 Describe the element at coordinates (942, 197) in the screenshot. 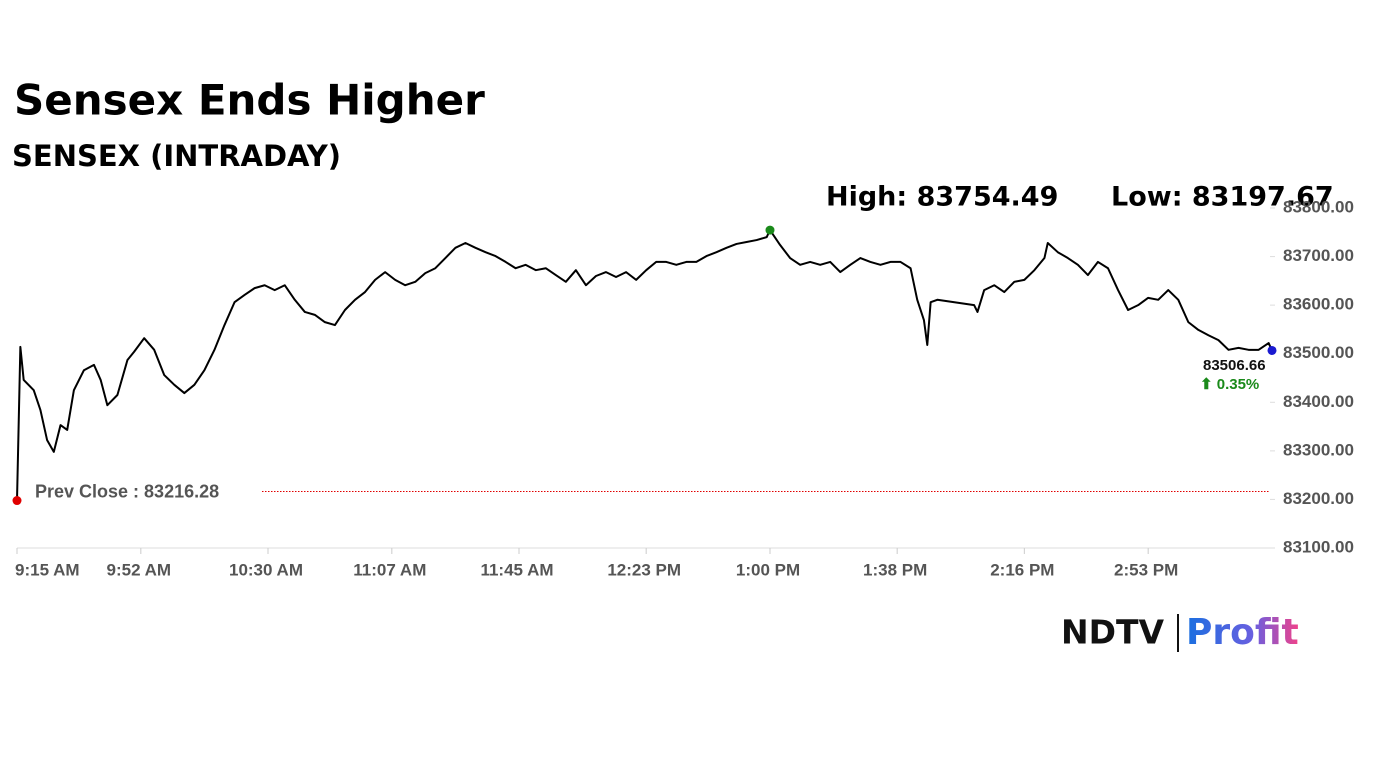

I see `high-label: High: 83754.49` at that location.